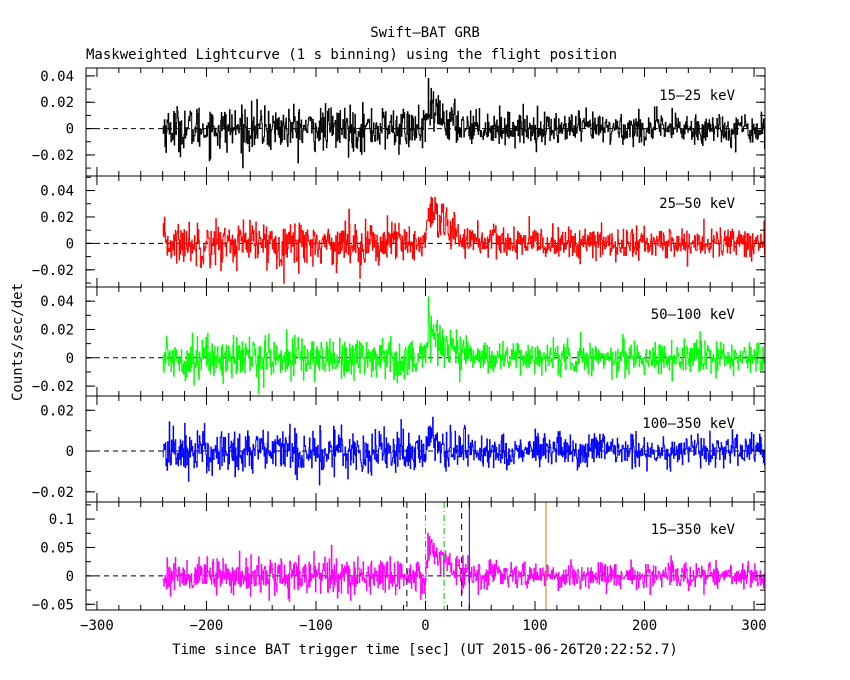  I want to click on band-label: 15—350 keV, so click(693, 530).